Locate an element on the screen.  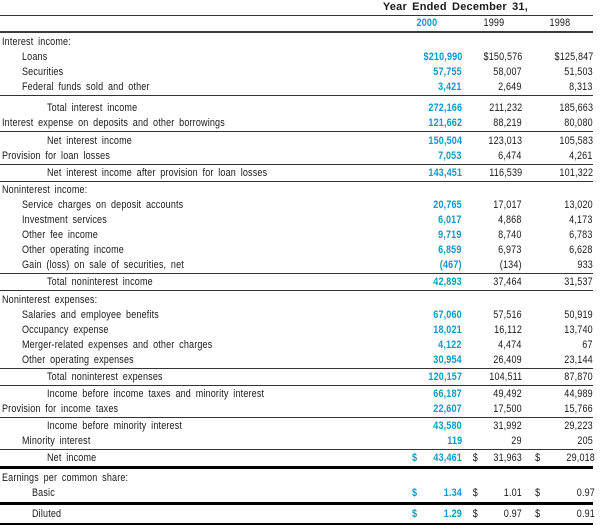
dollar-value: $1.01 is located at coordinates (497, 493).